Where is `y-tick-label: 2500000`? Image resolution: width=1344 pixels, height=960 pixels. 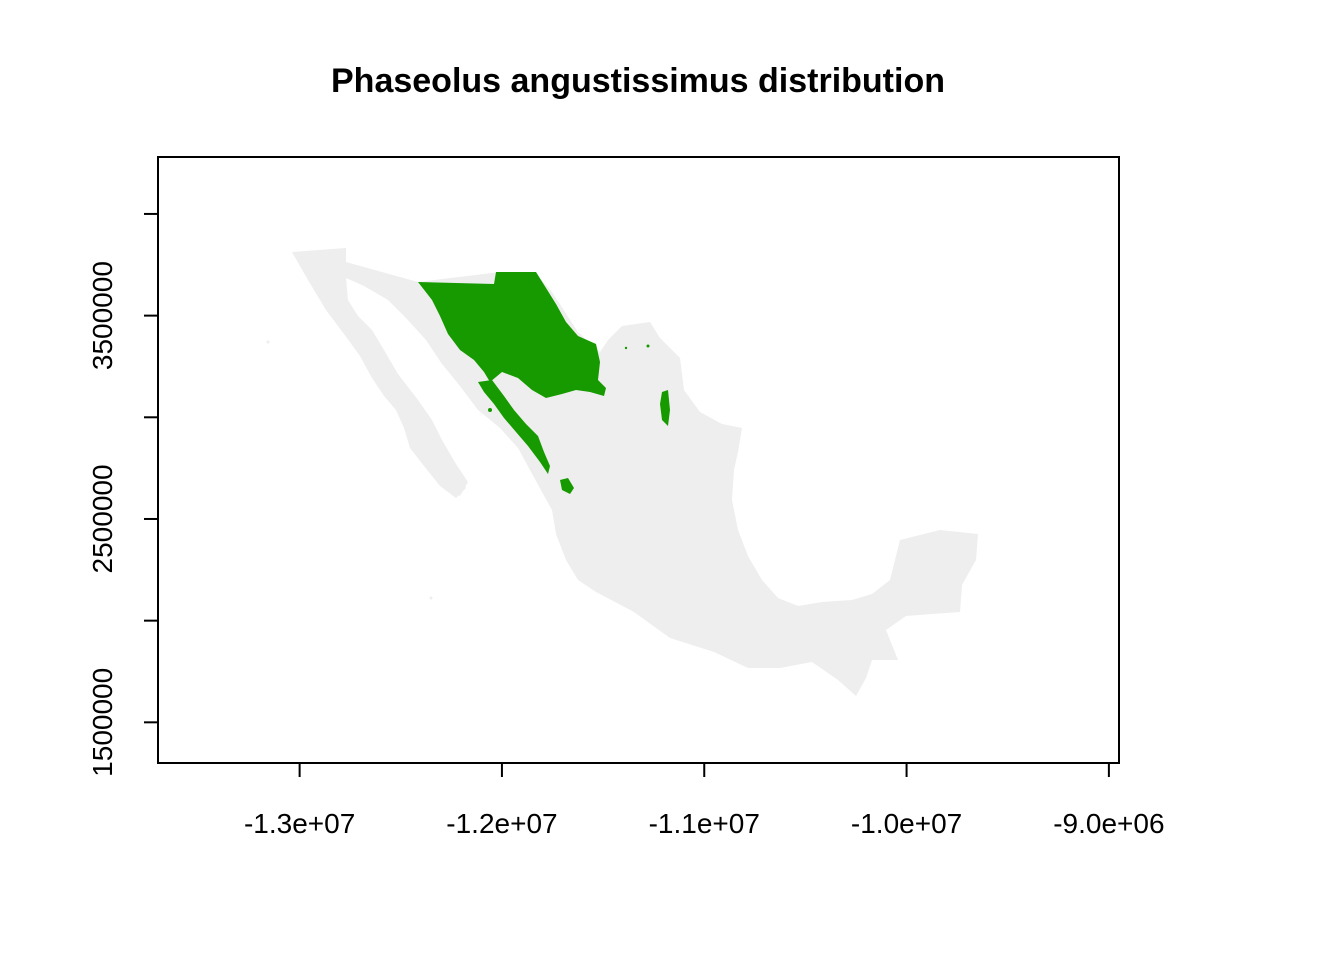 y-tick-label: 2500000 is located at coordinates (102, 518).